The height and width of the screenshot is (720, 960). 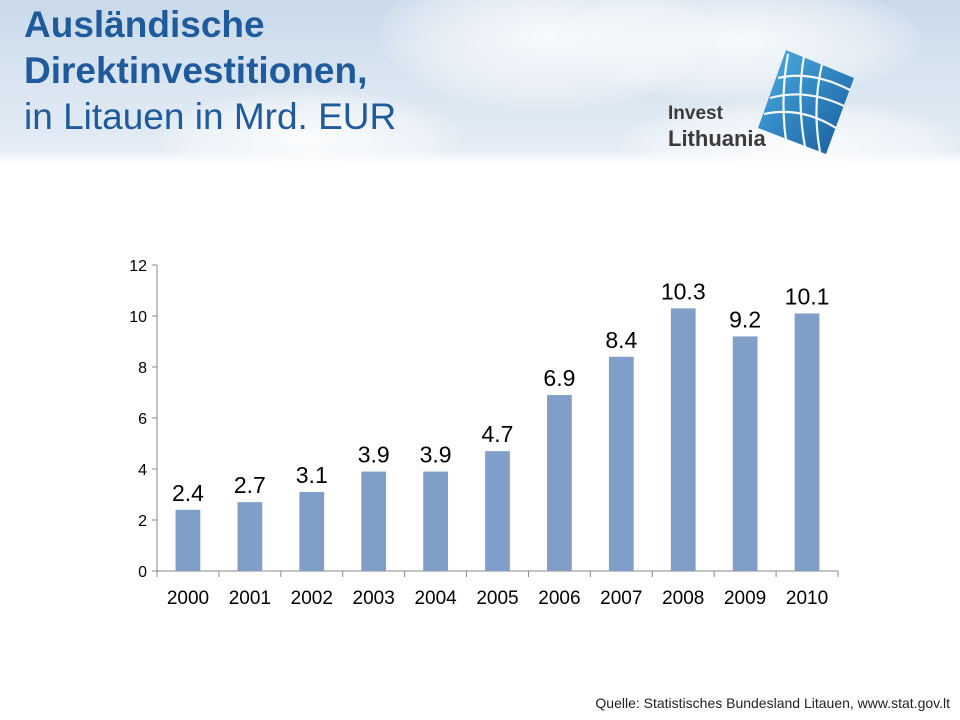 I want to click on data-label-2002: 3.1, so click(x=312, y=475).